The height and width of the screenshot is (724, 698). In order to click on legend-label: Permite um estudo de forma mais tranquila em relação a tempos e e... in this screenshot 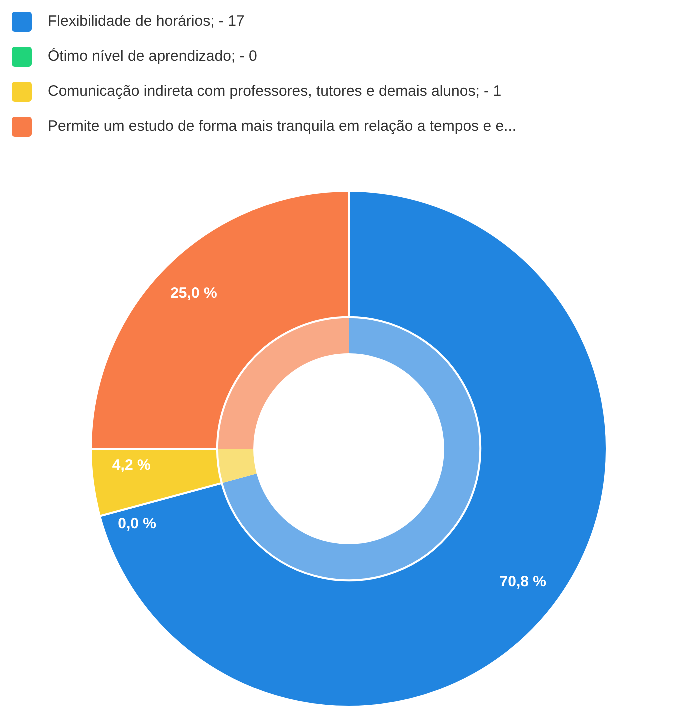, I will do `click(282, 126)`.